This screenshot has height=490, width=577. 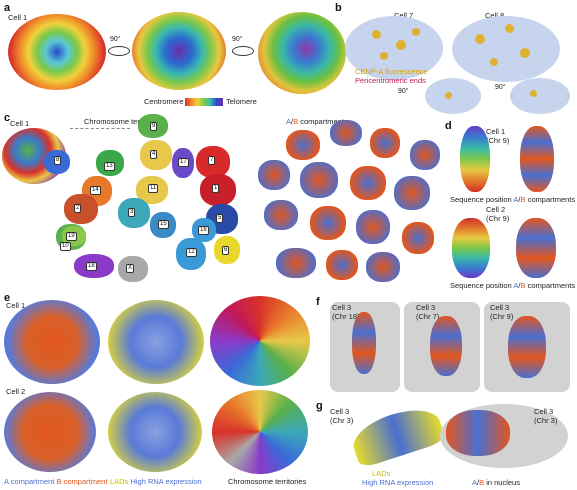 What do you see at coordinates (203, 230) in the screenshot?
I see `chromosome-number-16: 16` at bounding box center [203, 230].